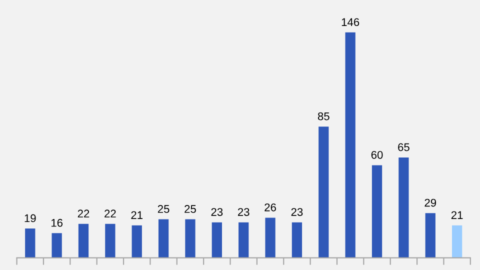 This screenshot has width=480, height=270. Describe the element at coordinates (404, 147) in the screenshot. I see `data-label: 65` at that location.